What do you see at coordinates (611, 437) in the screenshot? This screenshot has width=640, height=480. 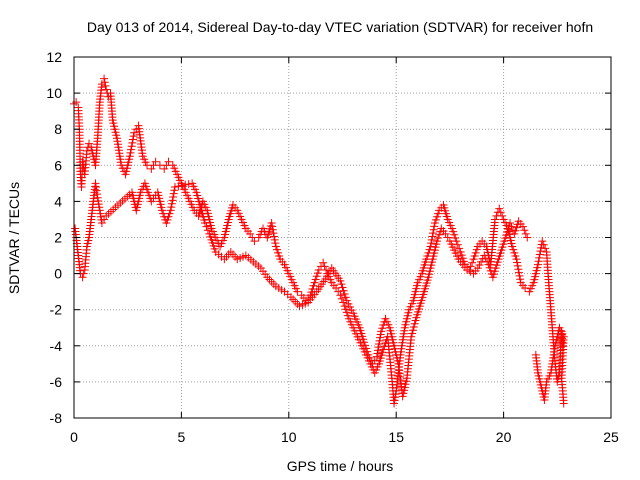 I see `x-tick-label: 25` at bounding box center [611, 437].